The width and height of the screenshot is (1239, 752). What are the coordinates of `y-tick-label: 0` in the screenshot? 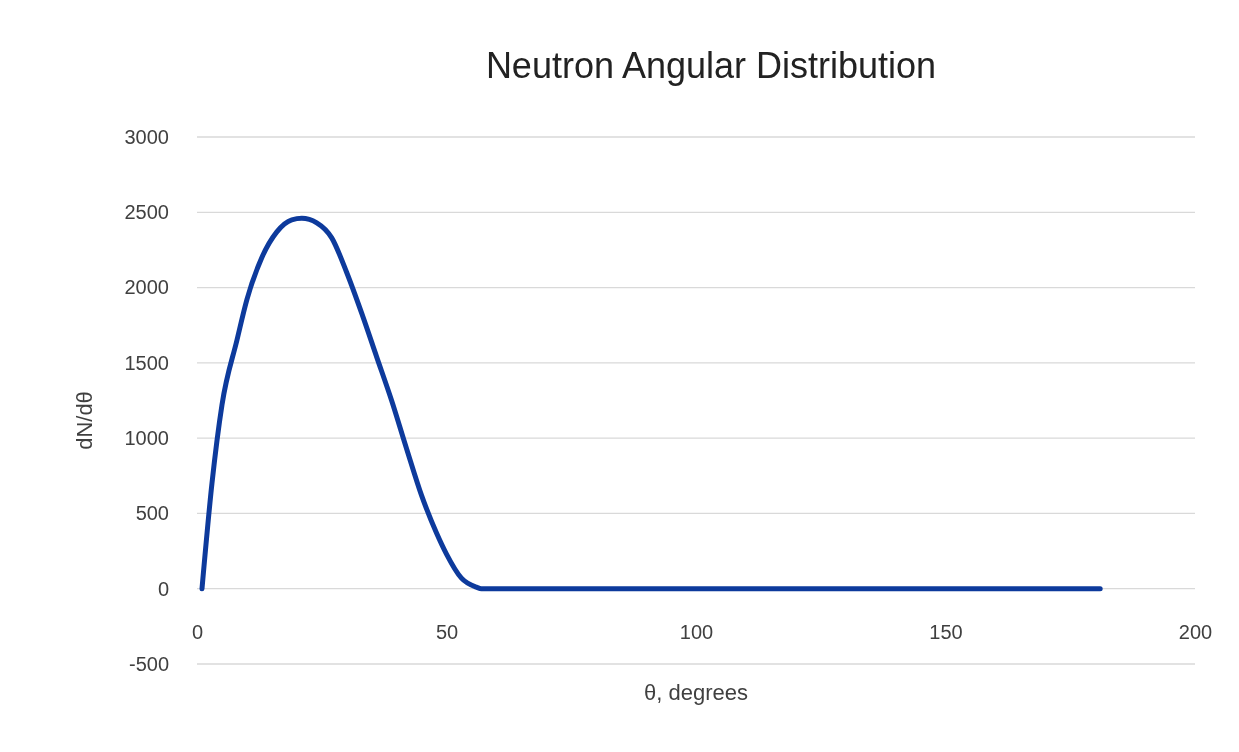 It's located at (163, 588).